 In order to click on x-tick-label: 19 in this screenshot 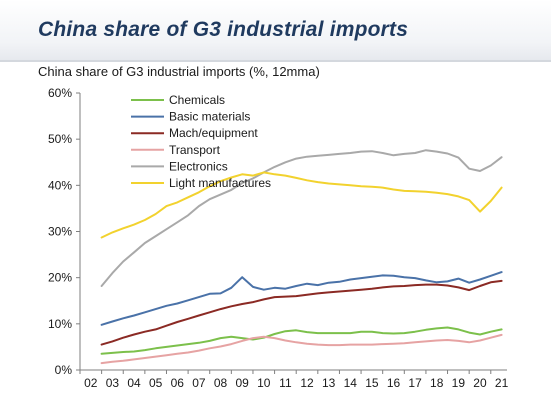, I will do `click(459, 383)`.